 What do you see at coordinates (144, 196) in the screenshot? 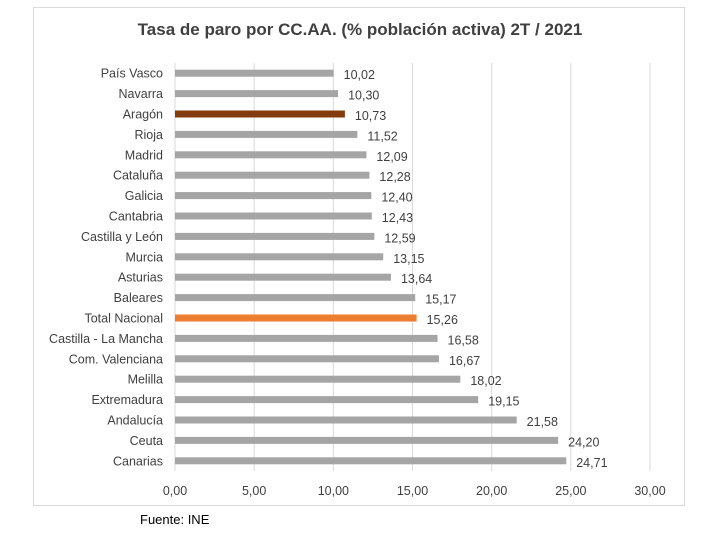
I see `category-label: Galicia` at bounding box center [144, 196].